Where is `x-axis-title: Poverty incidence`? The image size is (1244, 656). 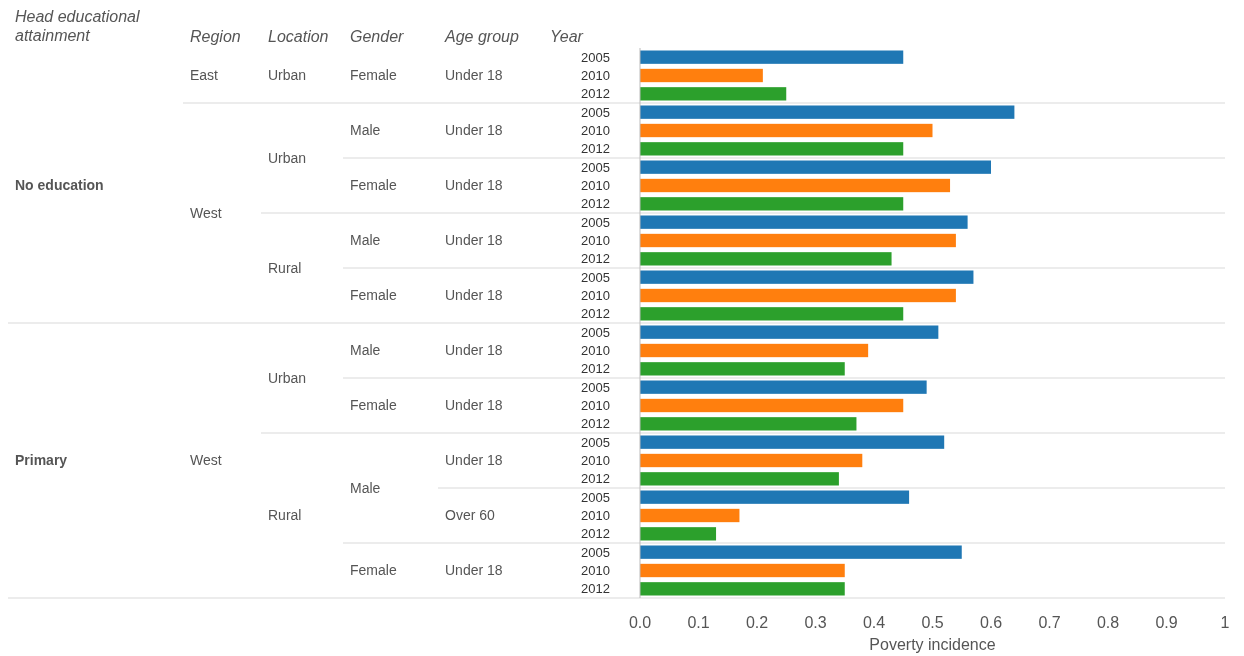
x-axis-title: Poverty incidence is located at coordinates (932, 644).